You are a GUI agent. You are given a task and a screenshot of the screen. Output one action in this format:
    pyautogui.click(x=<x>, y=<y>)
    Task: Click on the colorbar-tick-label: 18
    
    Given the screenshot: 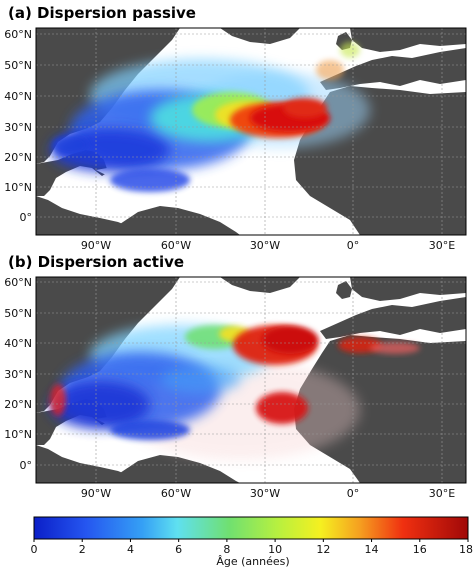 What is the action you would take?
    pyautogui.click(x=466, y=549)
    